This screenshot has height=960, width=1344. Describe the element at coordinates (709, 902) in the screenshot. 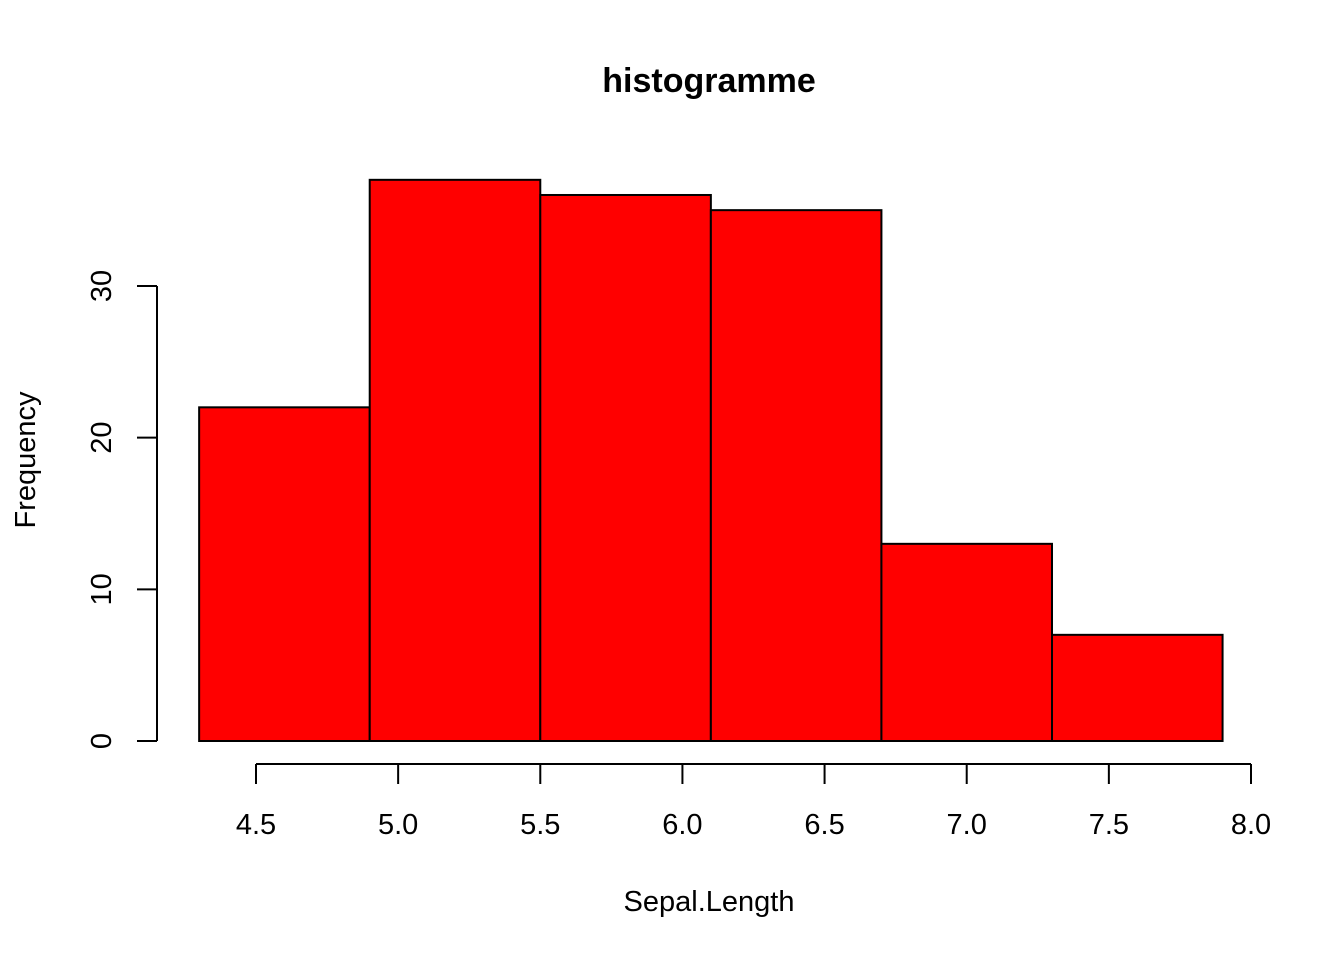

I see `x-axis-label: Sepal.Length` at that location.